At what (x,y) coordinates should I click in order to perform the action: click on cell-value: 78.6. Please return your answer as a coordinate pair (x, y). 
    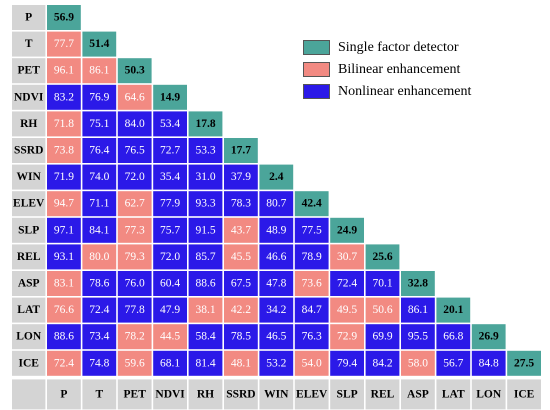
    Looking at the image, I should click on (99, 284).